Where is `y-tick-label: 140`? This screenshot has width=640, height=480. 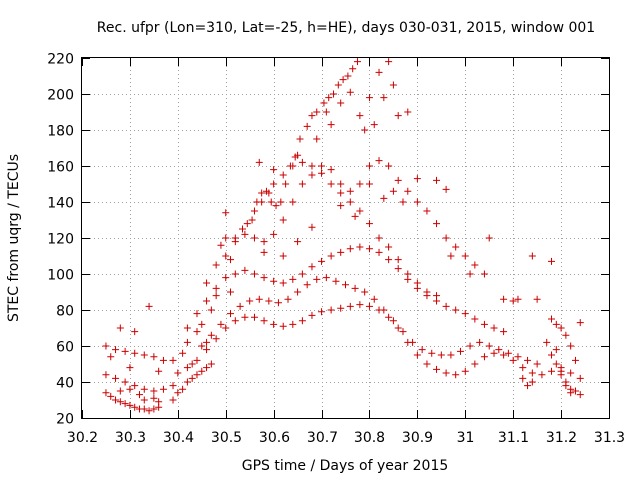
y-tick-label: 140 is located at coordinates (60, 204).